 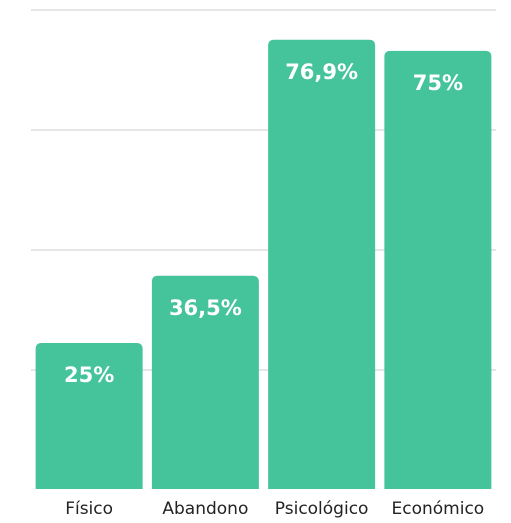 I want to click on data-label: 36,5%, so click(x=205, y=308).